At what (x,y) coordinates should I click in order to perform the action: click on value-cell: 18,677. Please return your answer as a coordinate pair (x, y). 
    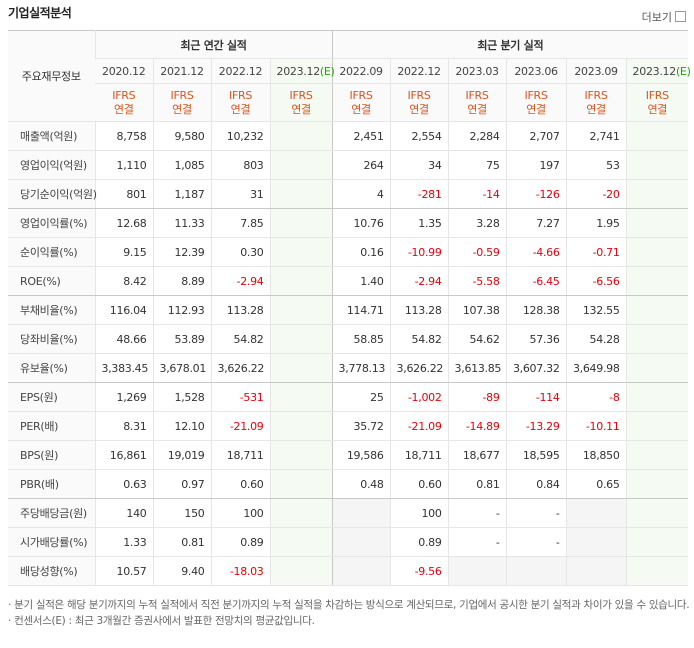
    Looking at the image, I should click on (477, 455).